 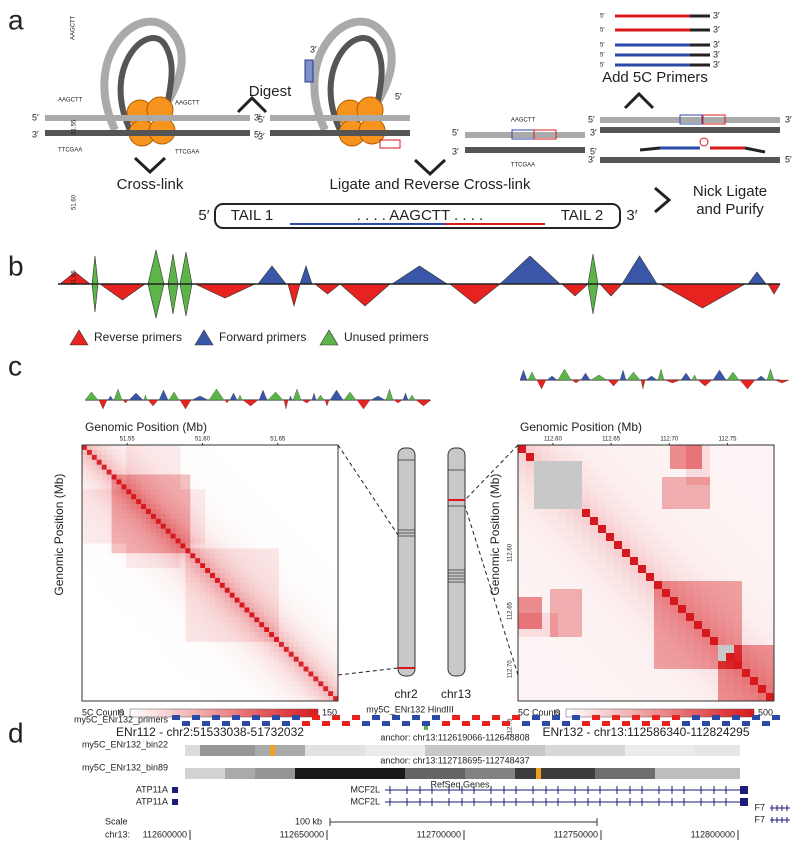 I want to click on label: 5C Counts, so click(x=103, y=712).